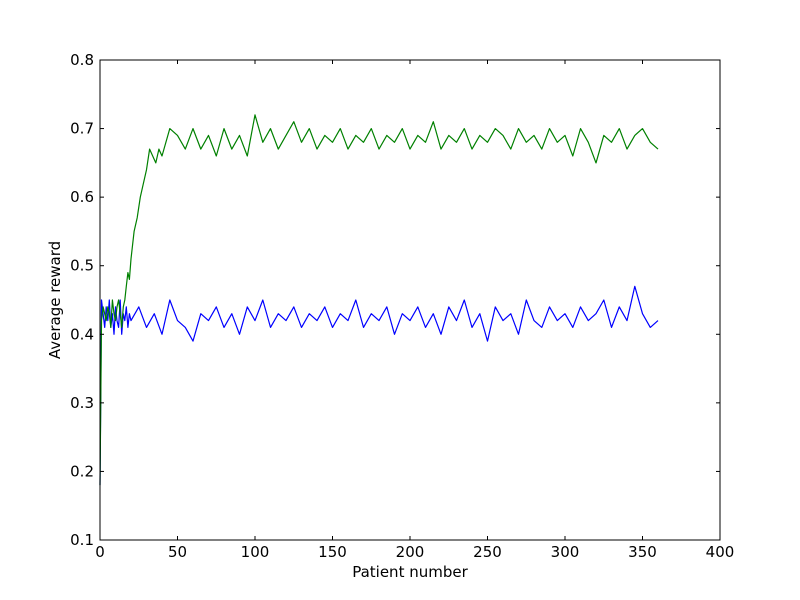 The image size is (800, 600). What do you see at coordinates (82, 540) in the screenshot?
I see `y-tick-label: 0.1` at bounding box center [82, 540].